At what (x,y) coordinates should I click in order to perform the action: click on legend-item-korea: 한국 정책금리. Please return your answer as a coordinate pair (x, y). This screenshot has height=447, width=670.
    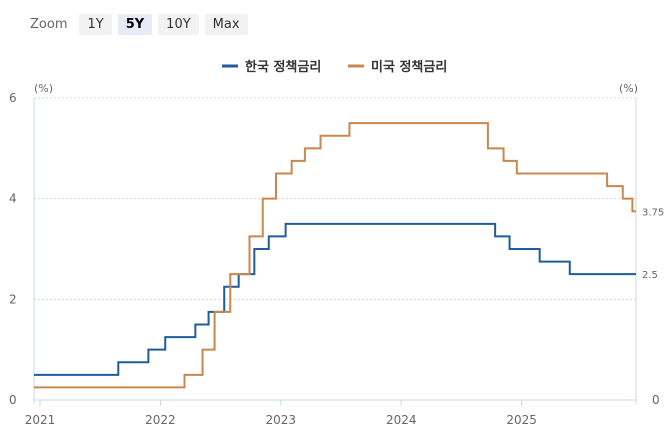
    Looking at the image, I should click on (271, 67).